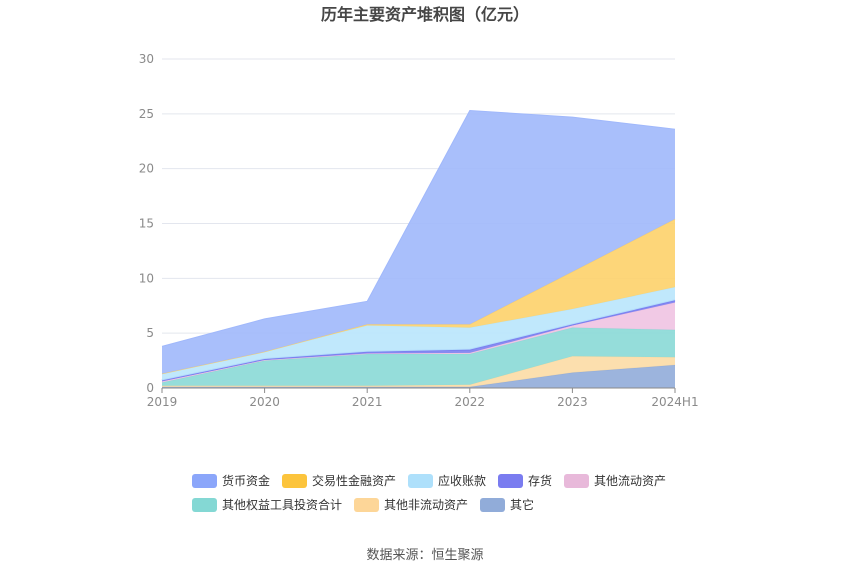  Describe the element at coordinates (150, 388) in the screenshot. I see `y-tick-label: 0` at that location.